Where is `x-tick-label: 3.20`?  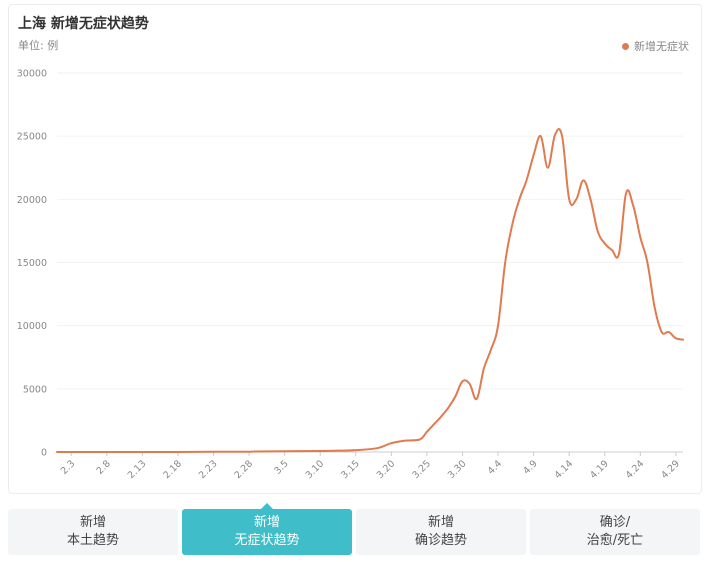
x-tick-label: 3.20 is located at coordinates (386, 469).